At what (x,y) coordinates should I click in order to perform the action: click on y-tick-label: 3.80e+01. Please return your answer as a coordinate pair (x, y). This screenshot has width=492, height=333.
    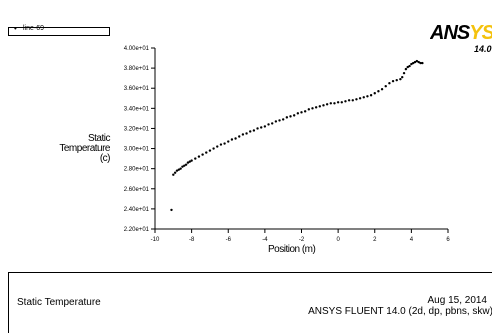
    Looking at the image, I should click on (137, 69).